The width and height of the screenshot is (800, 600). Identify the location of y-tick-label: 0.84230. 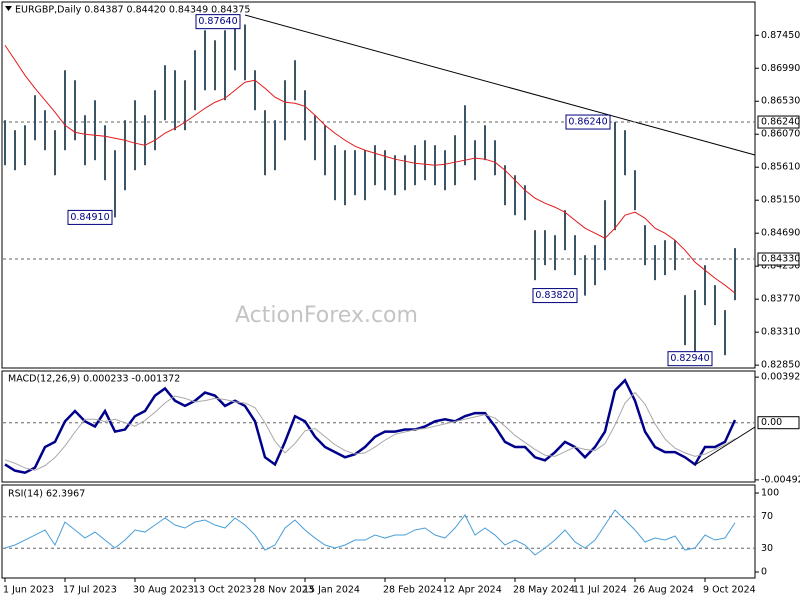
(780, 266).